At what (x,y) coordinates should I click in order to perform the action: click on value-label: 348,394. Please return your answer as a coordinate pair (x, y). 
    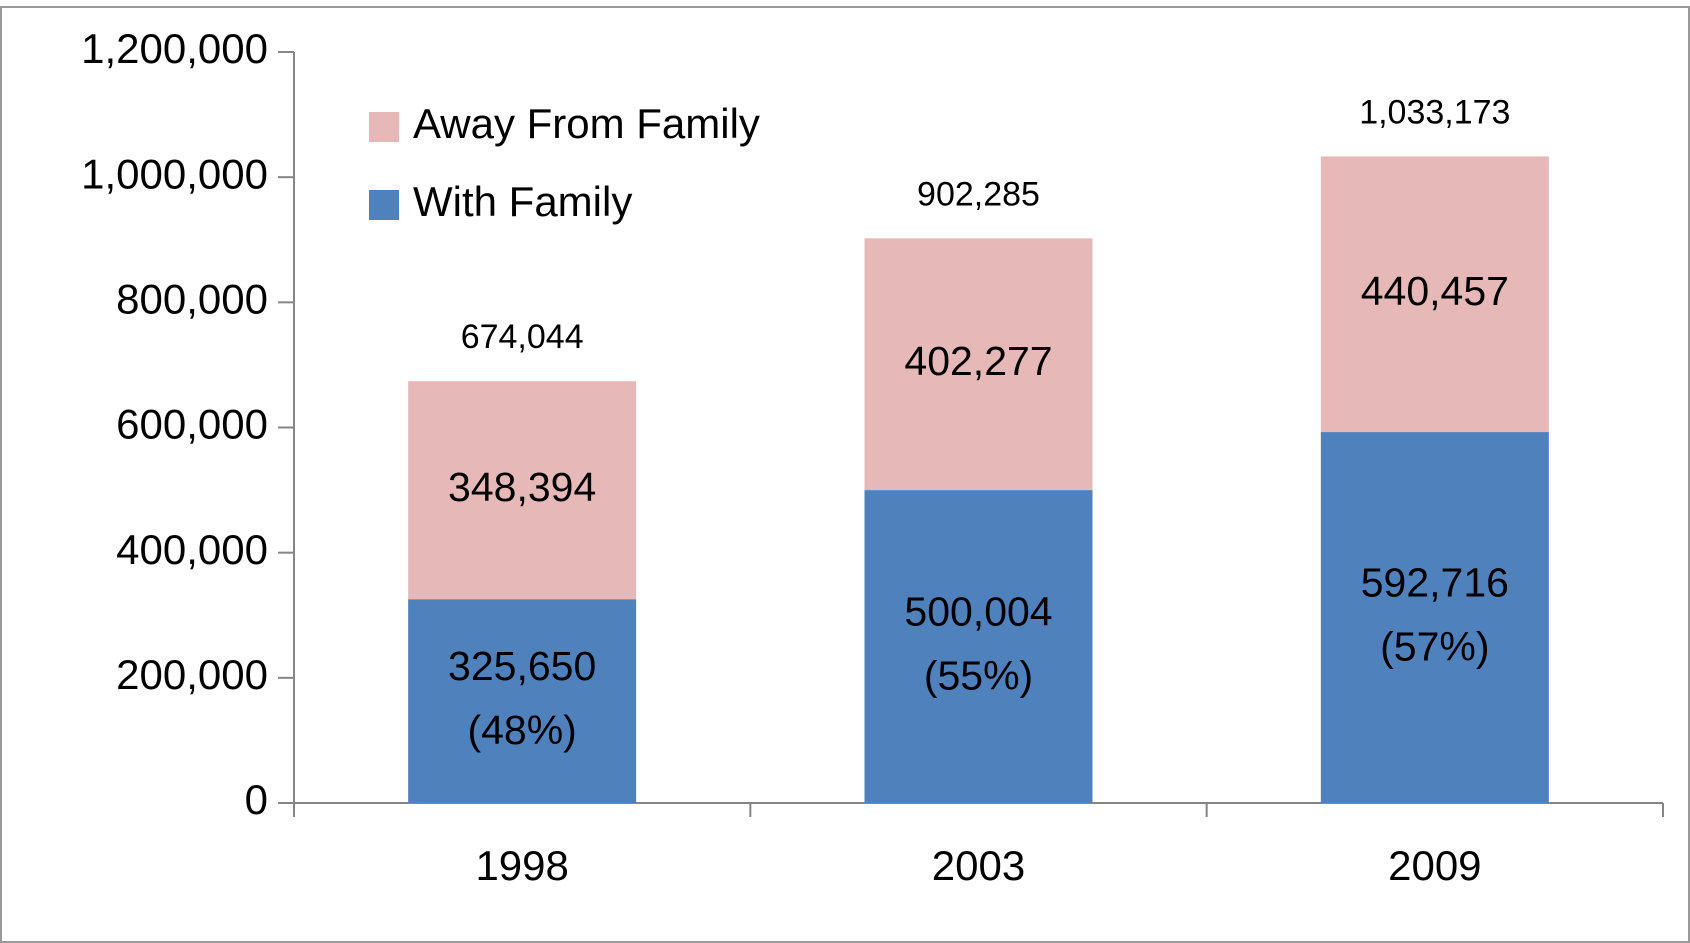
    Looking at the image, I should click on (522, 487).